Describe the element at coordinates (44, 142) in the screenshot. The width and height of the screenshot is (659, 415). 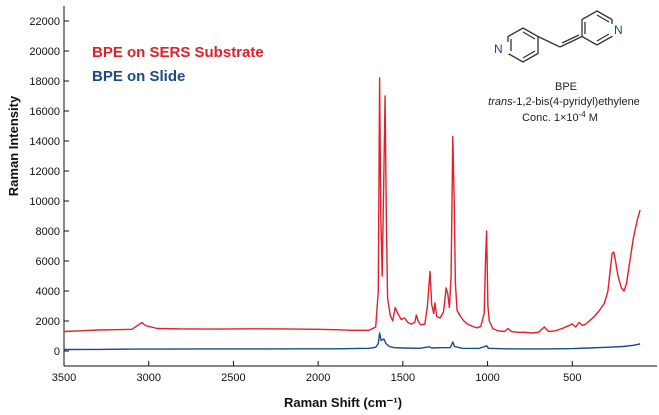
I see `y-tick-label: 14000` at that location.